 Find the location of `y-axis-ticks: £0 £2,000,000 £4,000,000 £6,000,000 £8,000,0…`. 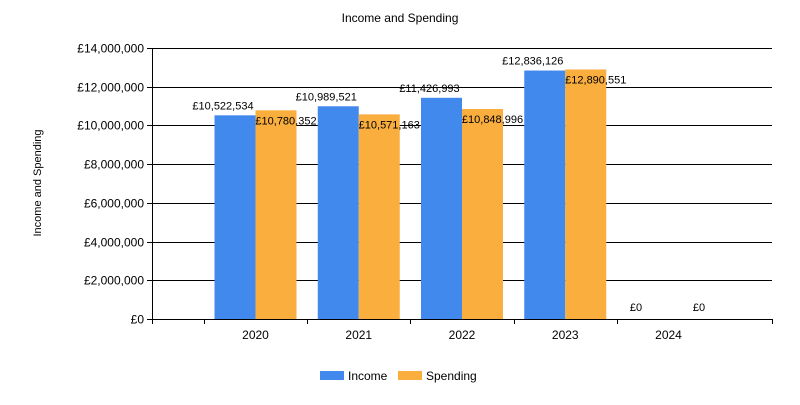

y-axis-ticks: £0 £2,000,000 £4,000,000 £6,000,000 £8,000,0… is located at coordinates (114, 184).